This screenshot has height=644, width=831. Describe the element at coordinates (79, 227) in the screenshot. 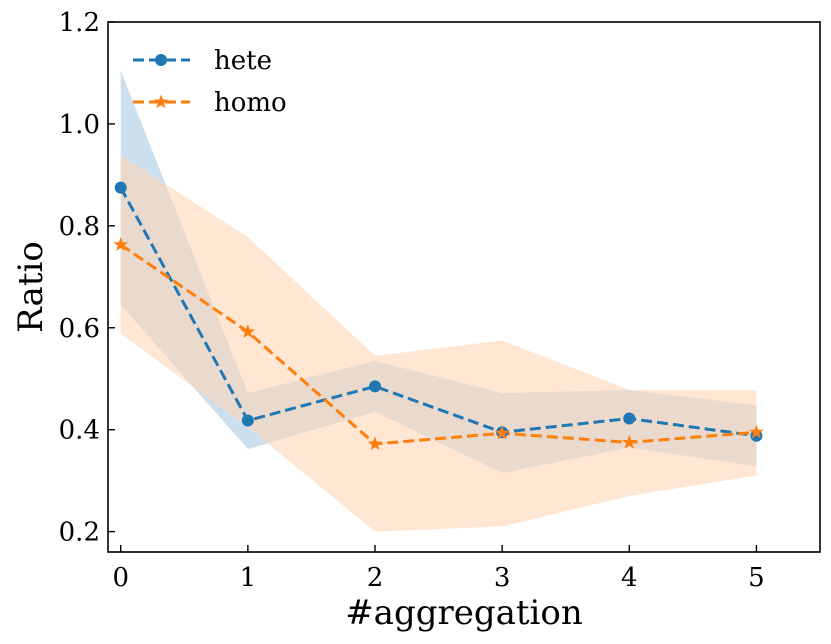

I see `y-tick-label-0.8: 0.8` at that location.